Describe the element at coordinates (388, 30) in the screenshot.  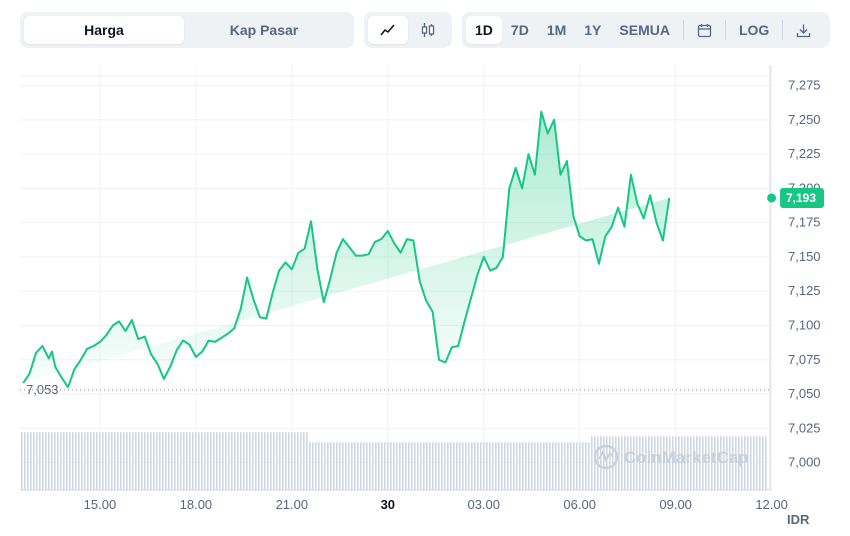
I see `line-chart-button` at that location.